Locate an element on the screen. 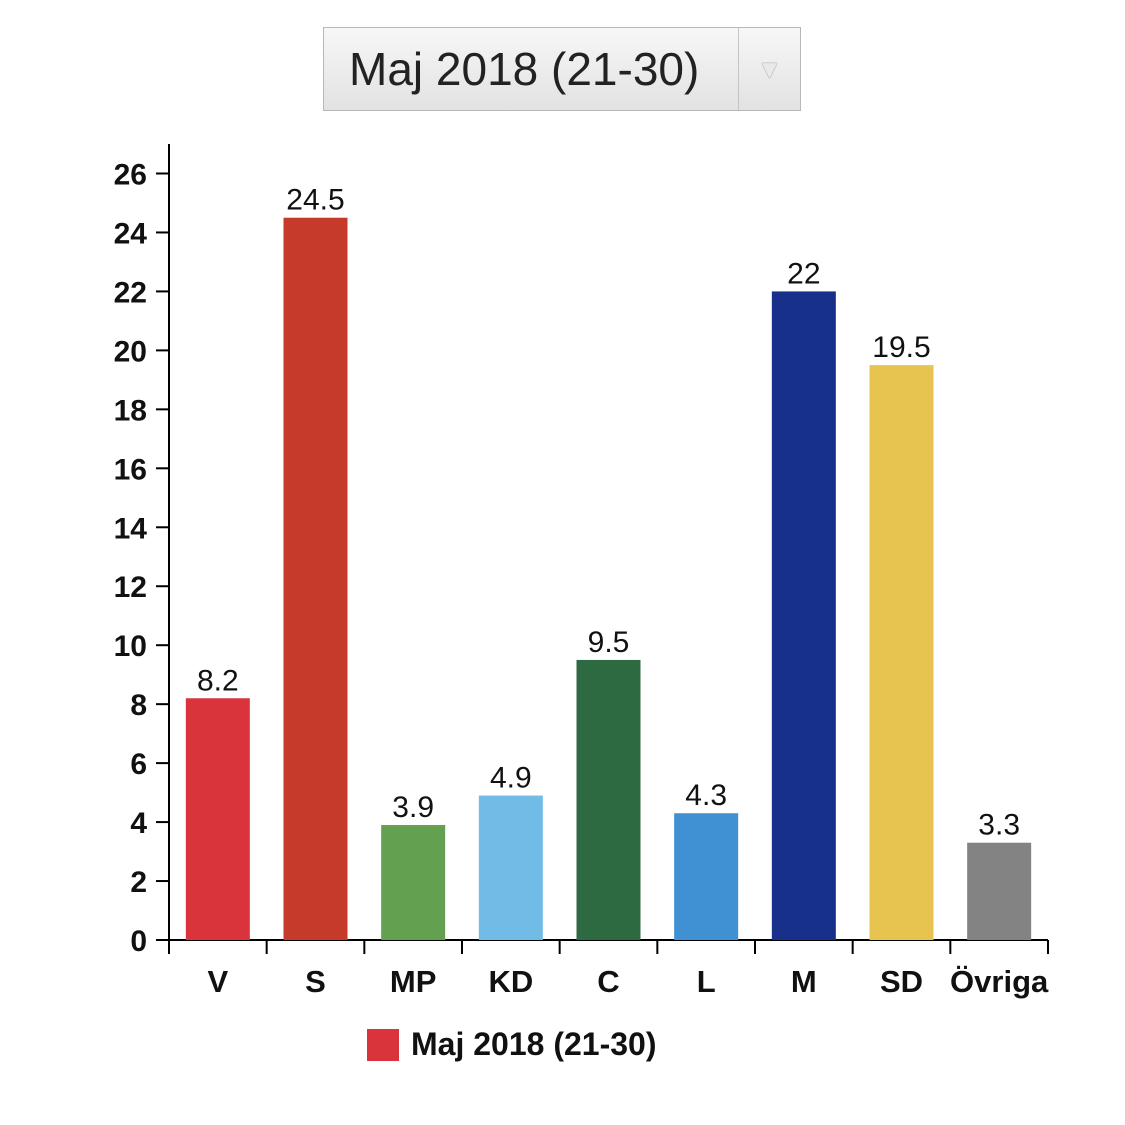  bar-value-label: 3.9 is located at coordinates (413, 807).